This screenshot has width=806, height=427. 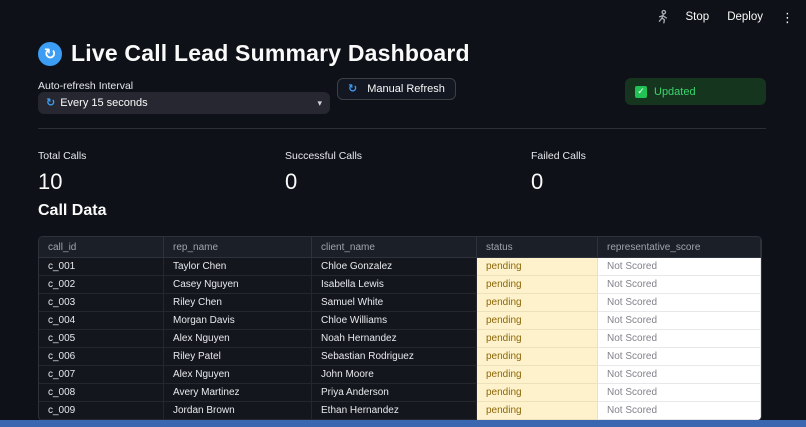 What do you see at coordinates (101, 321) in the screenshot?
I see `cell-call_id: c_004` at bounding box center [101, 321].